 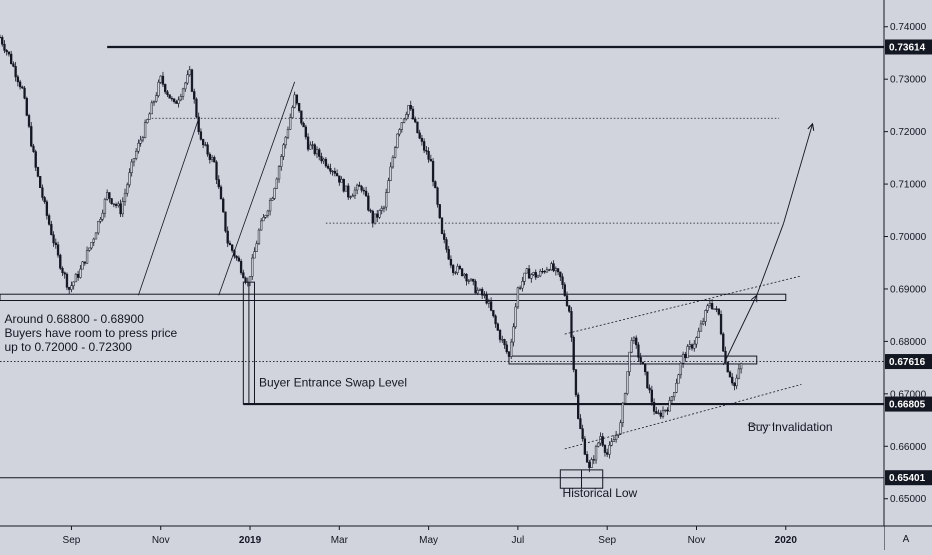 What do you see at coordinates (466, 537) in the screenshot?
I see `time-axis: Sep Nov 2019 Mar May Jul Sep Nov 2020 A` at bounding box center [466, 537].